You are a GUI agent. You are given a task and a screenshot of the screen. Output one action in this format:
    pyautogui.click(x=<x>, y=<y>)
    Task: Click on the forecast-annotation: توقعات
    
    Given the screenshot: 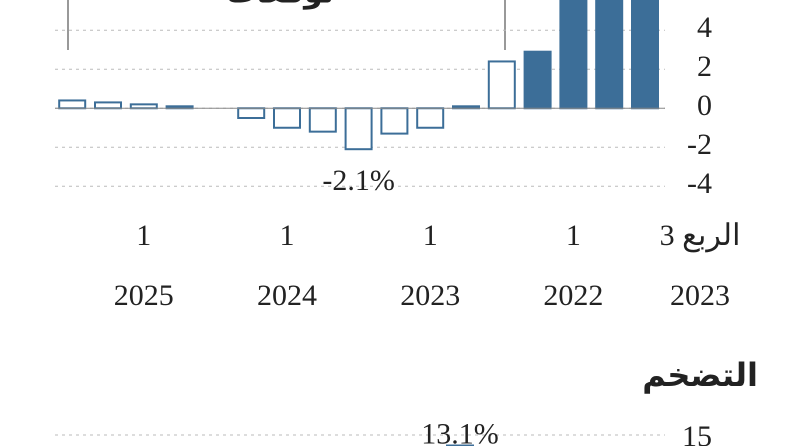 What is the action you would take?
    pyautogui.click(x=280, y=5)
    